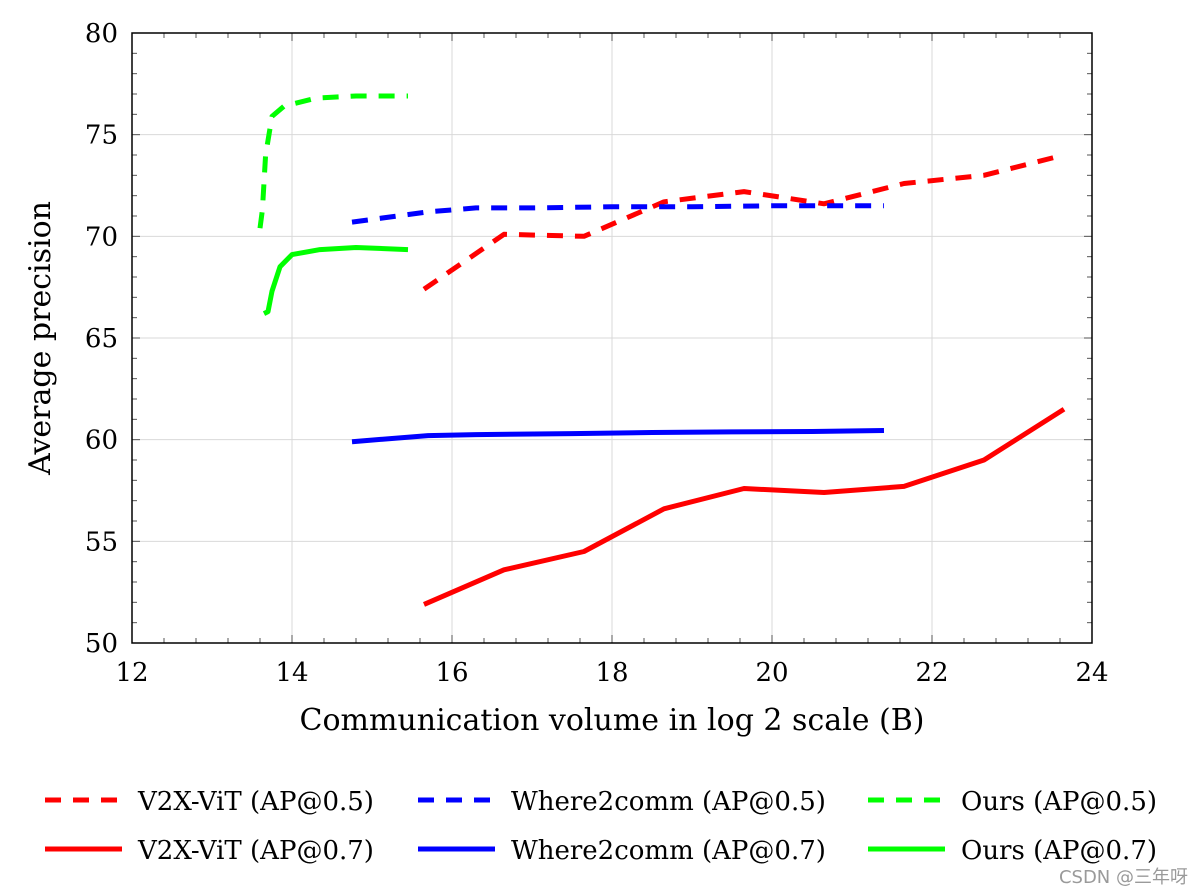 The height and width of the screenshot is (895, 1197). I want to click on legend-label: V2X-ViT (AP@0.5), so click(255, 802).